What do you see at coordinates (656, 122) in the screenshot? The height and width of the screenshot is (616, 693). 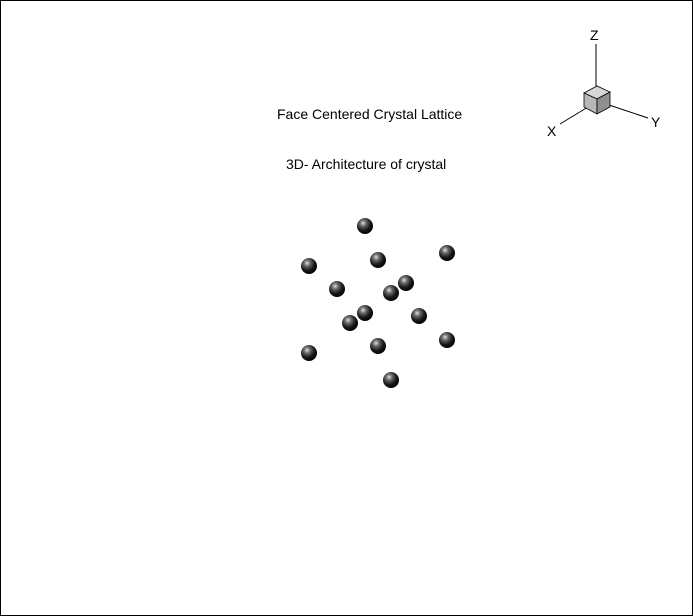 I see `y-axis-label: Y` at bounding box center [656, 122].